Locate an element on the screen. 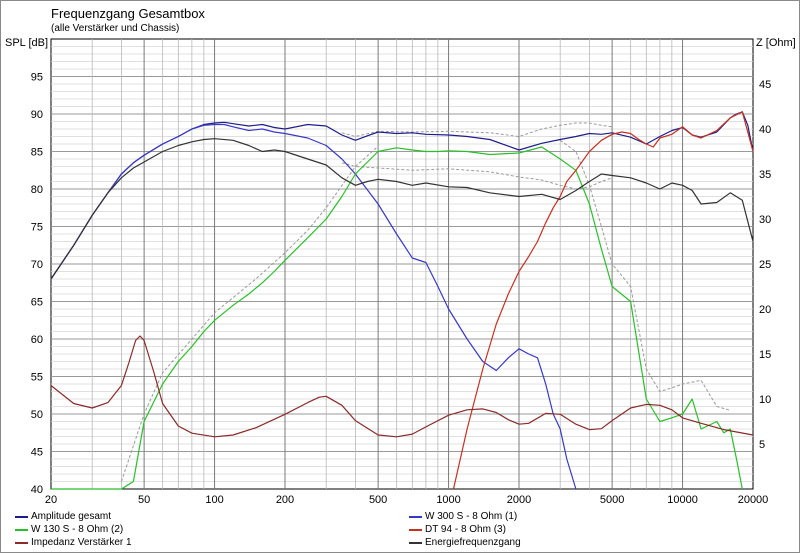 Image resolution: width=800 pixels, height=553 pixels. y-left-tick-label: 85 is located at coordinates (37, 153).